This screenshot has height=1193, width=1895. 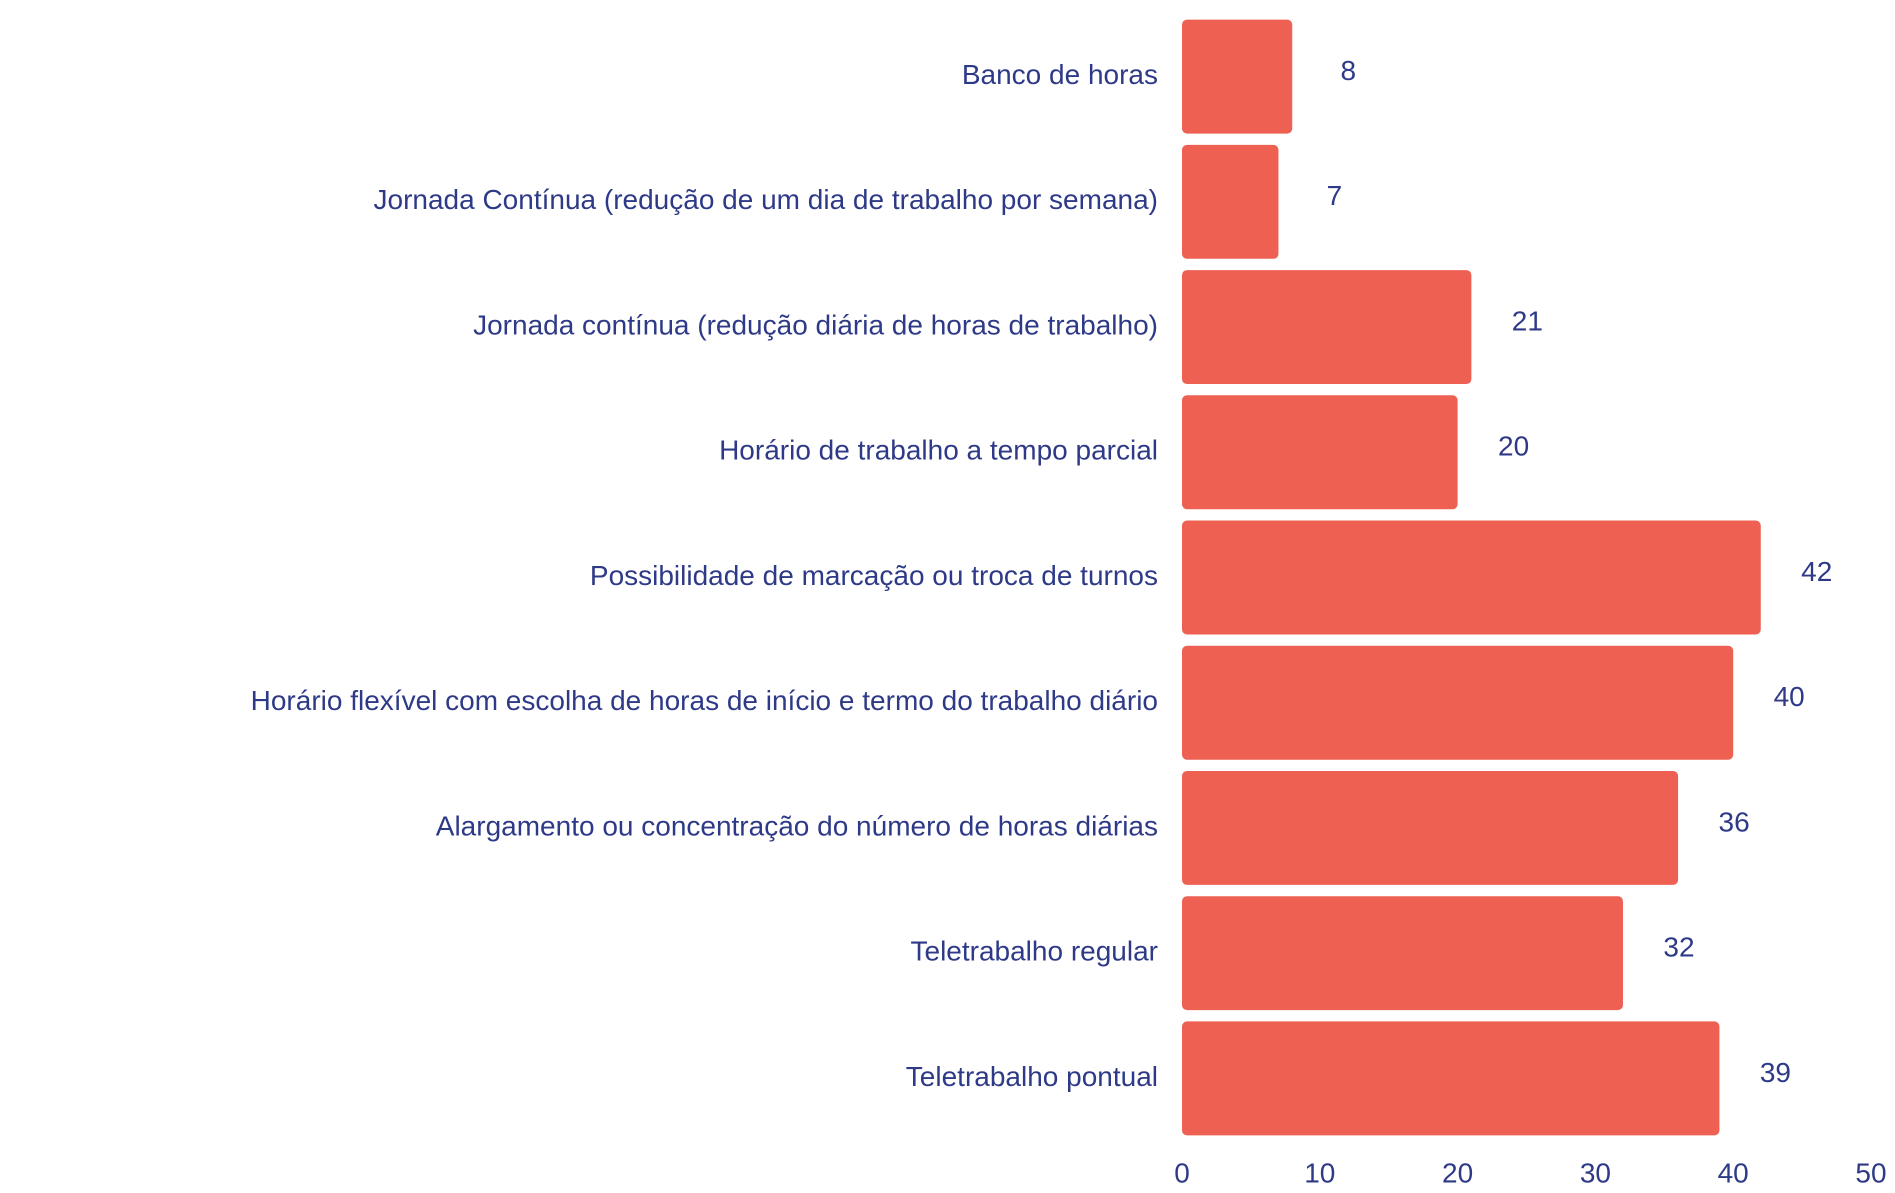 What do you see at coordinates (1734, 821) in the screenshot?
I see `value-label: 36` at bounding box center [1734, 821].